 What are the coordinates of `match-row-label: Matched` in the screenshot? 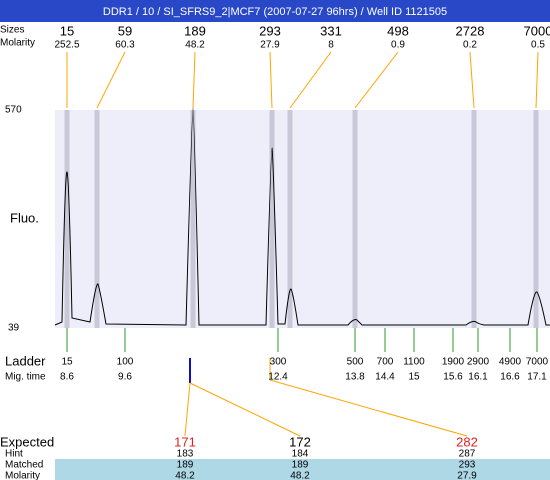 It's located at (24, 465).